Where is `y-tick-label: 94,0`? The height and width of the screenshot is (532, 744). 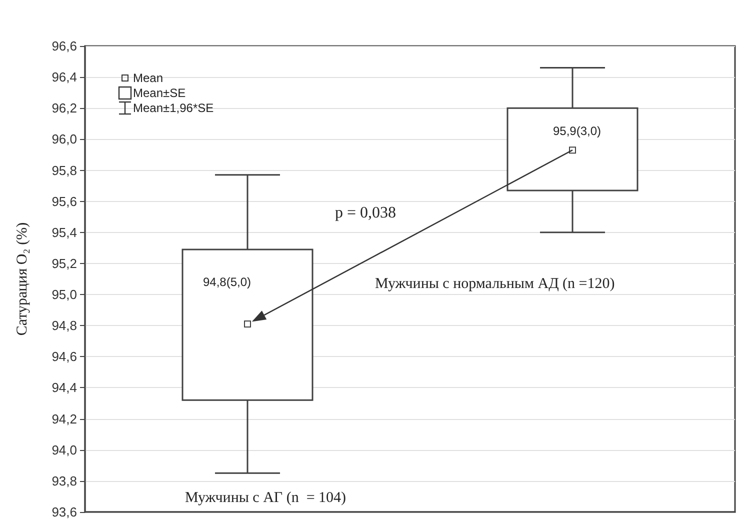
y-tick-label: 94,0 is located at coordinates (64, 450).